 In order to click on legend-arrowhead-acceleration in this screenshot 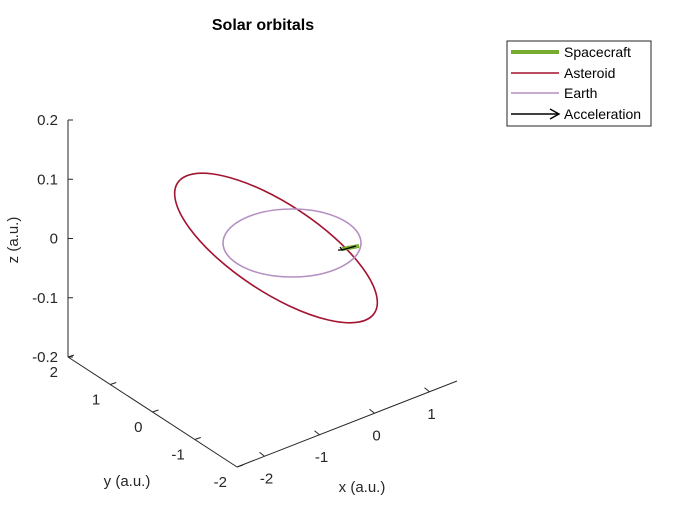, I will do `click(555, 114)`.